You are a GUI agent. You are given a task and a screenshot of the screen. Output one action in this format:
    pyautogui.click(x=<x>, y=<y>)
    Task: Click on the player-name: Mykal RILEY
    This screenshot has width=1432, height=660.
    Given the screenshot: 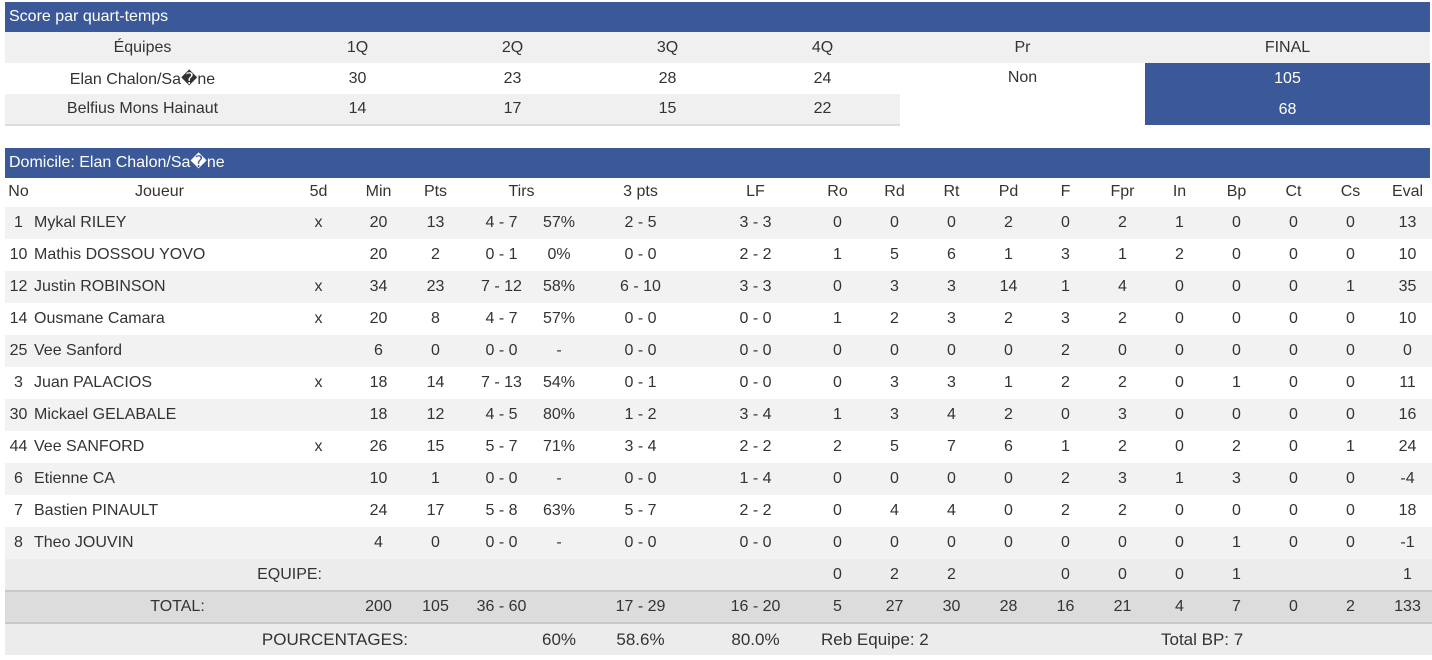 What is the action you would take?
    pyautogui.click(x=159, y=223)
    